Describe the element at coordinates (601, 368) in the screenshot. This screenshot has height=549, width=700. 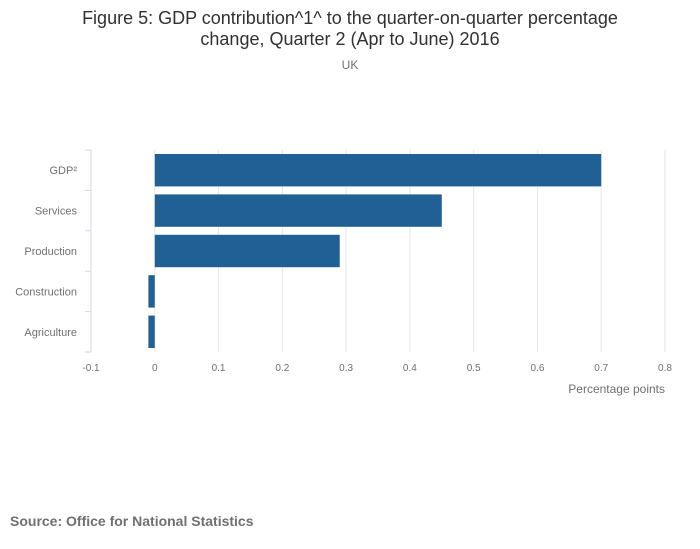
I see `x-tick-label: 0.7` at that location.